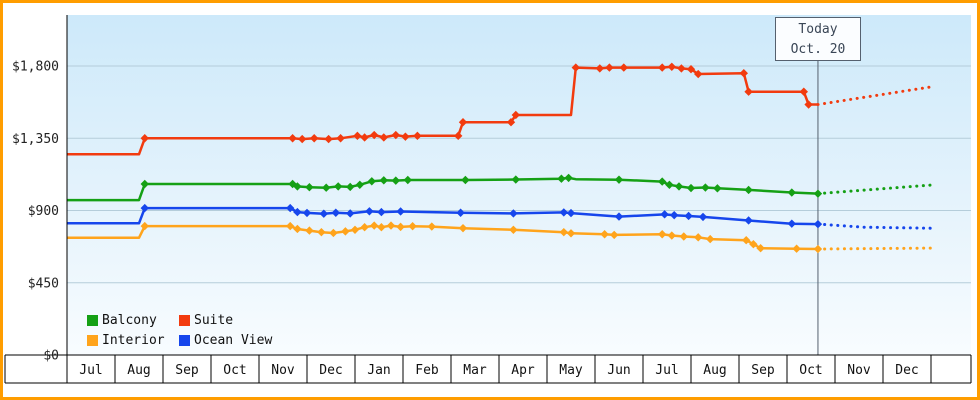 The height and width of the screenshot is (400, 980). I want to click on legend-item-balcony: Balcony, so click(133, 320).